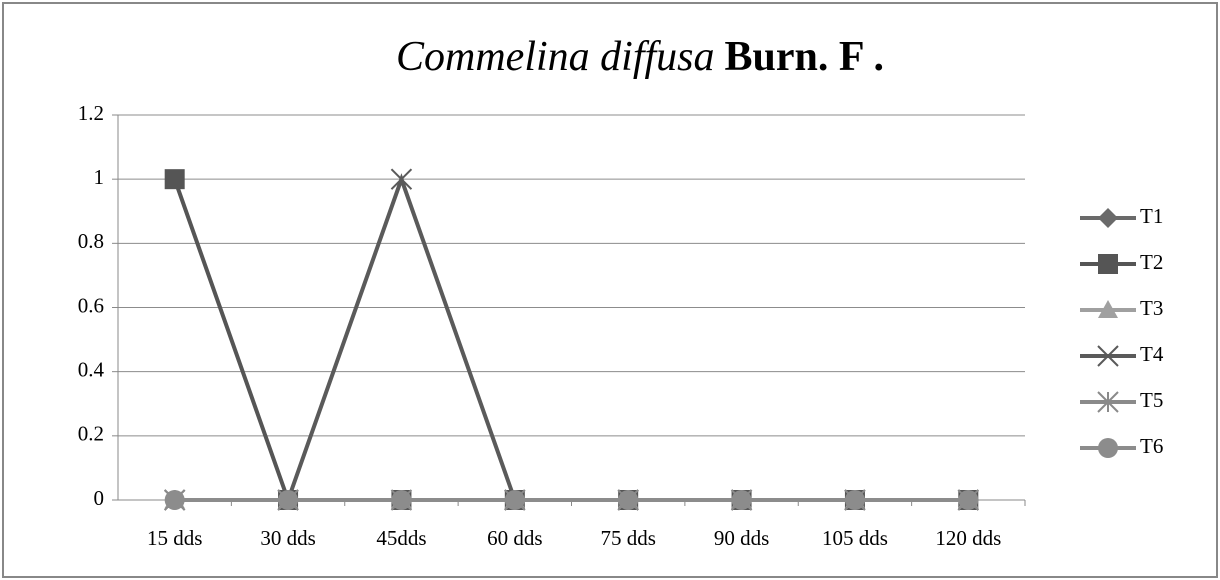 The width and height of the screenshot is (1220, 580). I want to click on title-italic: Commelina diffusa, so click(555, 57).